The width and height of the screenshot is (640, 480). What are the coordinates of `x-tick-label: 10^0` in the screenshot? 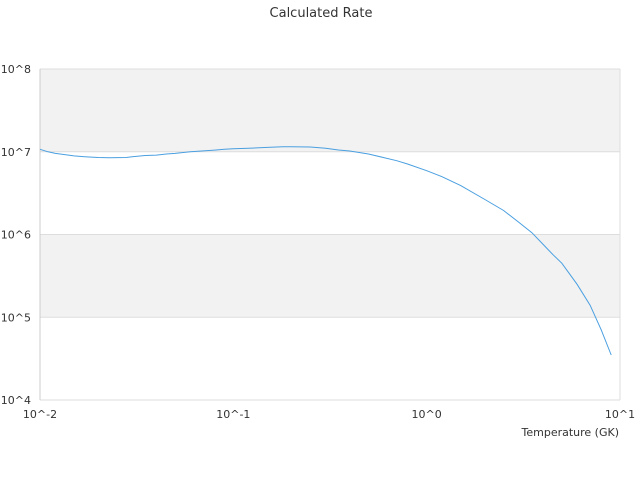 It's located at (427, 414).